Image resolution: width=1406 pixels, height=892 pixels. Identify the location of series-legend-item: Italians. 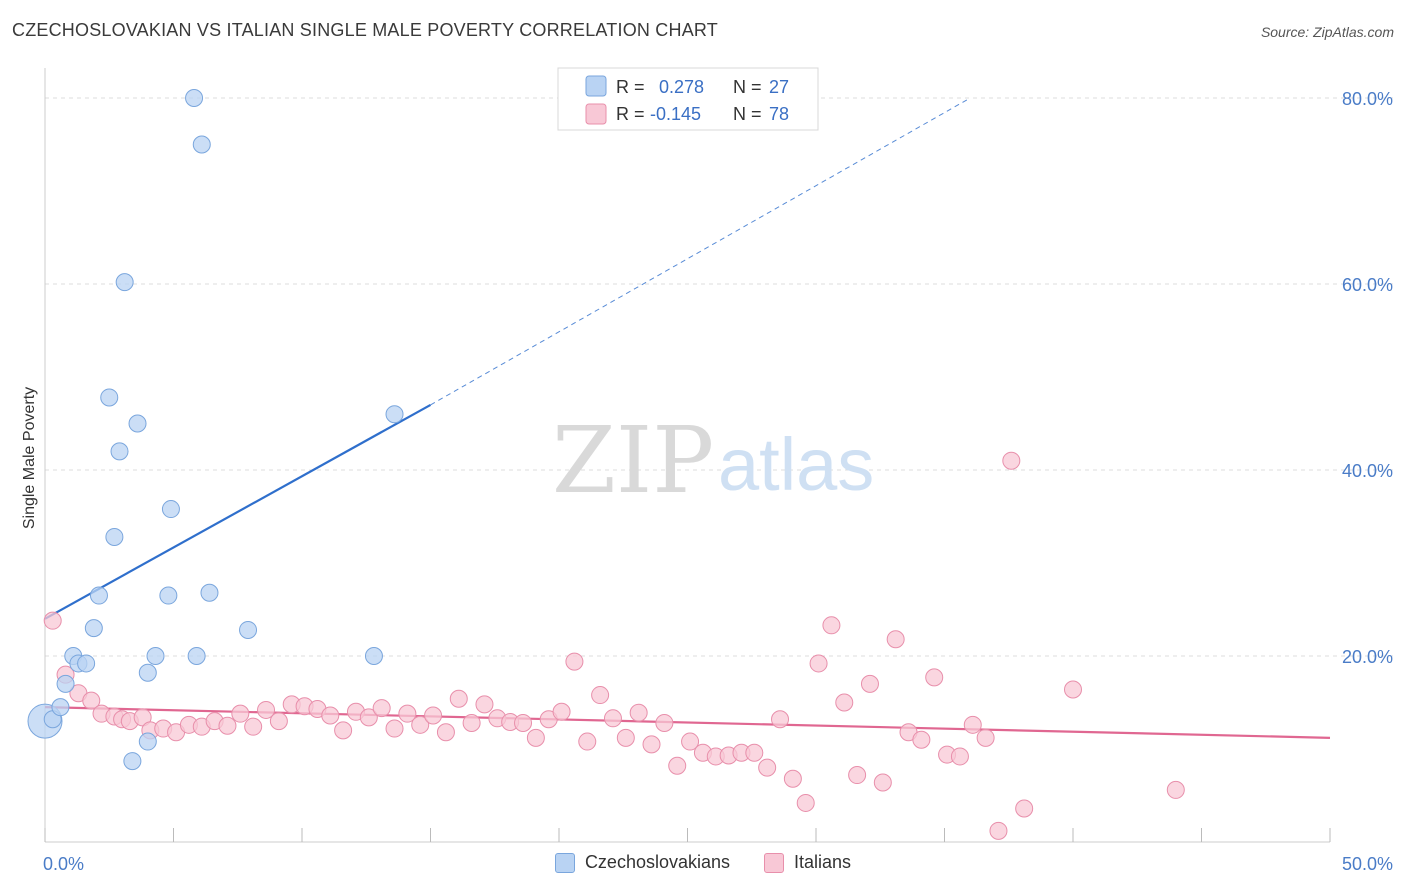
(807, 862).